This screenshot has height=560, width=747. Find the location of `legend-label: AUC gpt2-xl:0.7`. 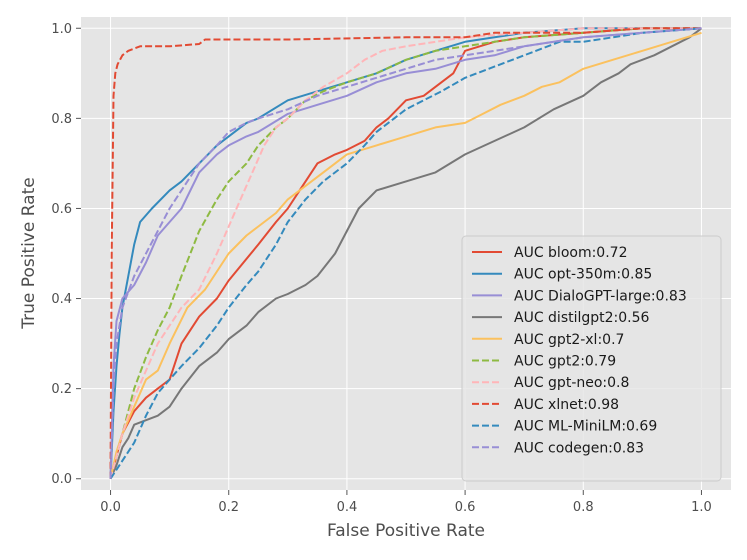

legend-label: AUC gpt2-xl:0.7 is located at coordinates (569, 340).